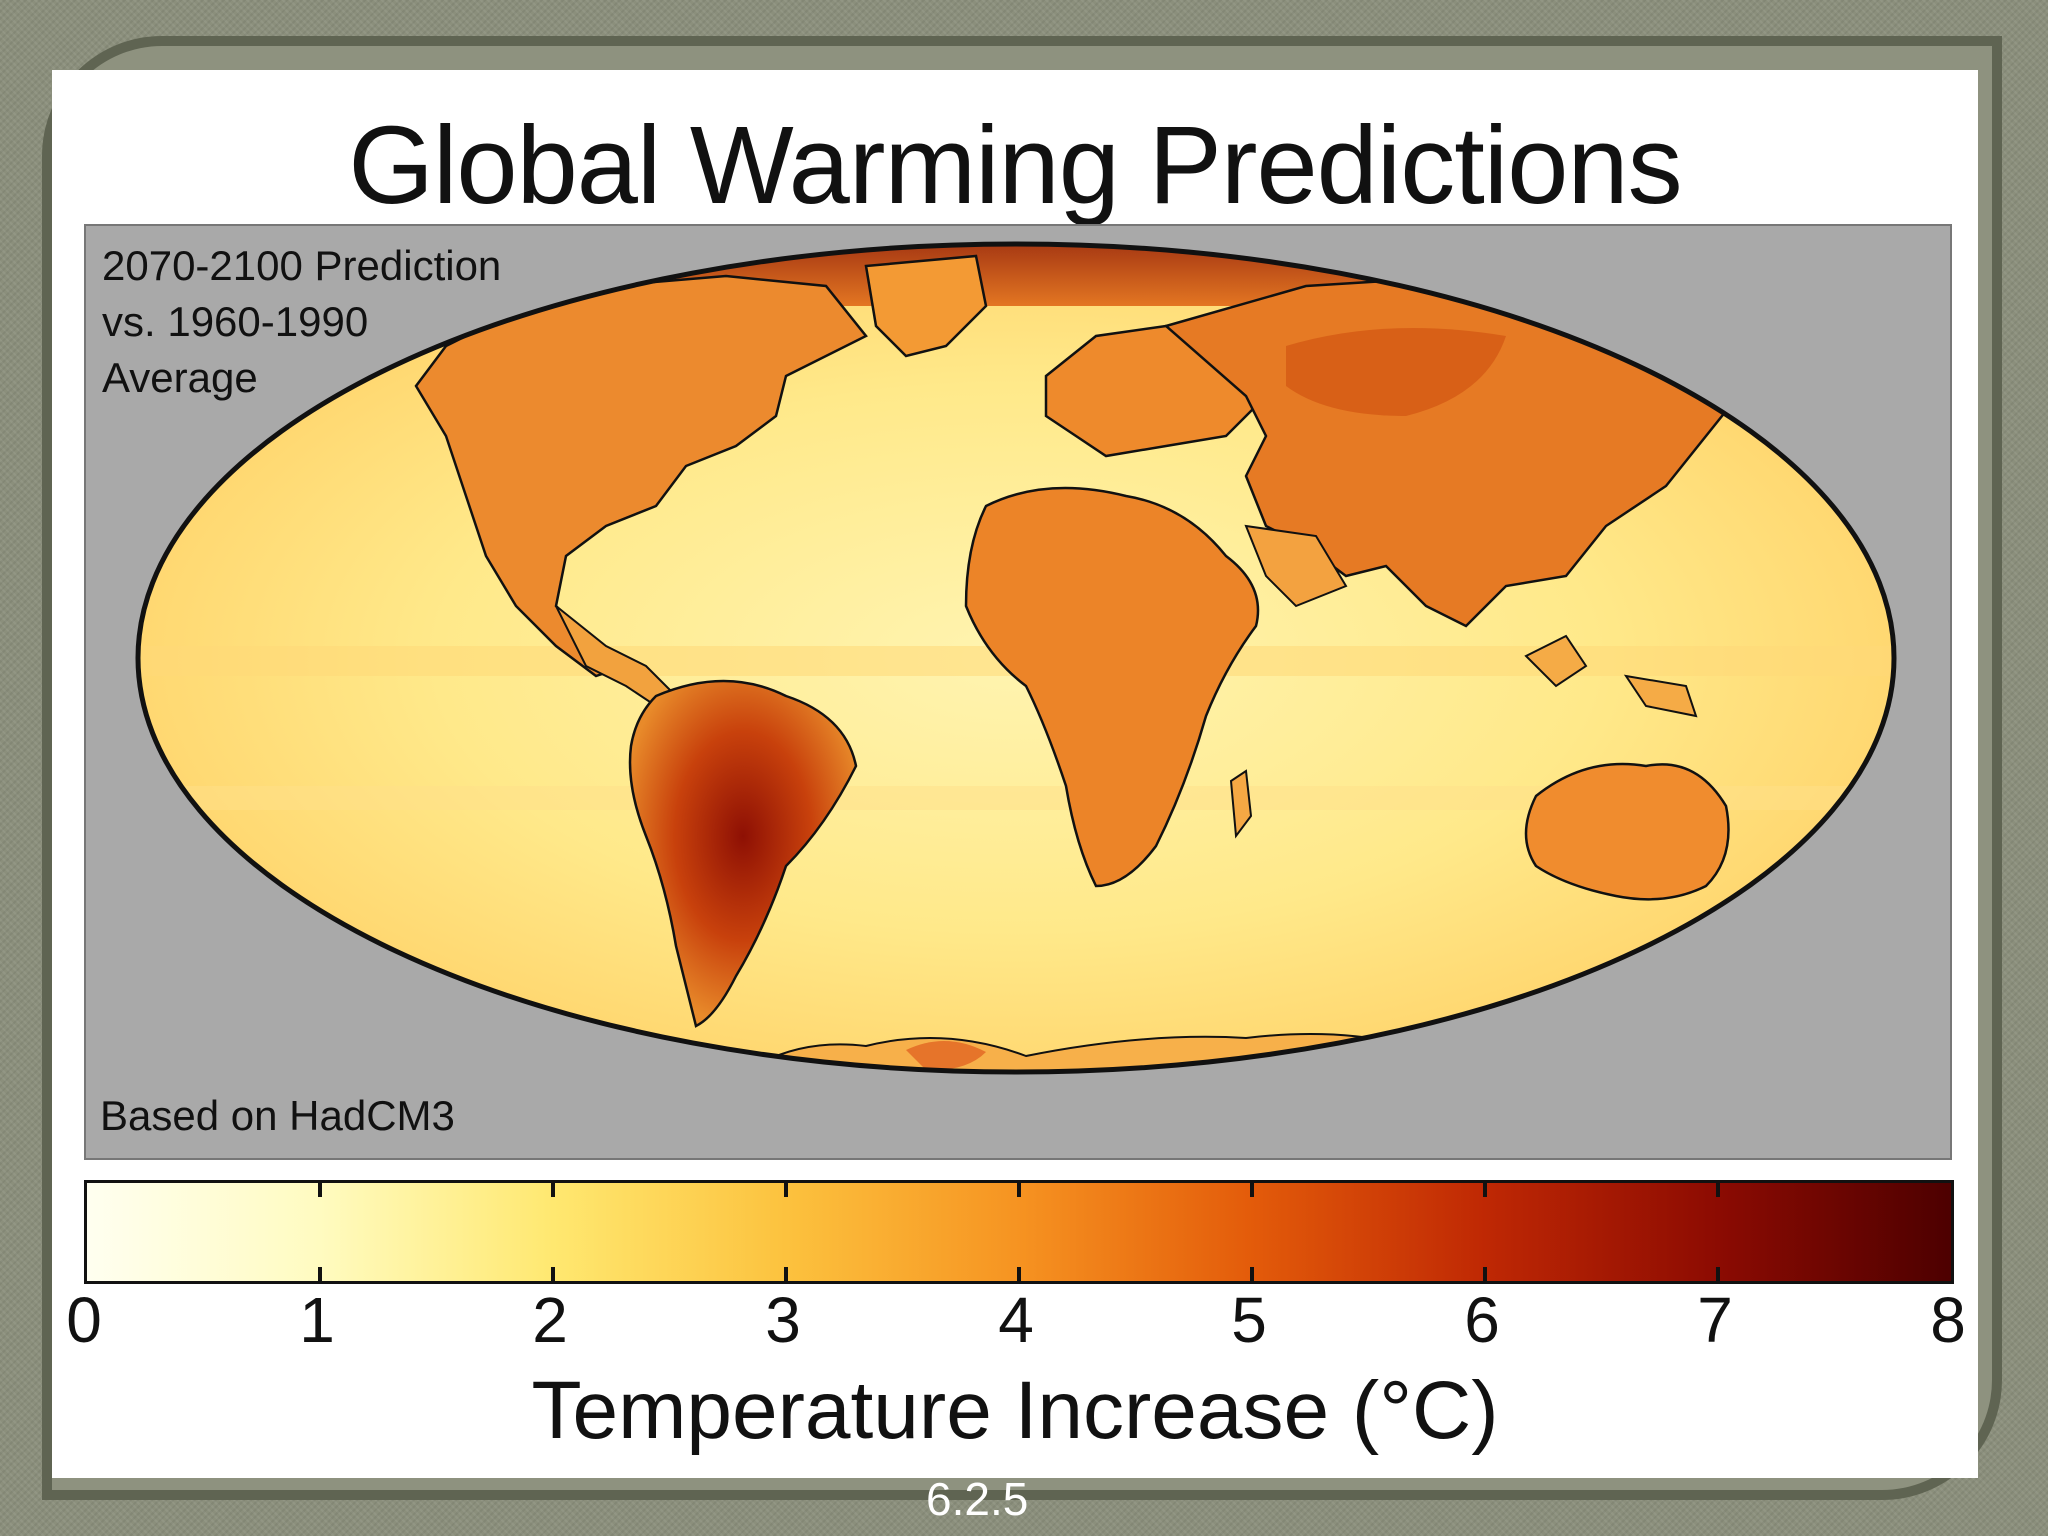 The height and width of the screenshot is (1536, 2048). What do you see at coordinates (1016, 1320) in the screenshot?
I see `colorbar-tick-label: 4` at bounding box center [1016, 1320].